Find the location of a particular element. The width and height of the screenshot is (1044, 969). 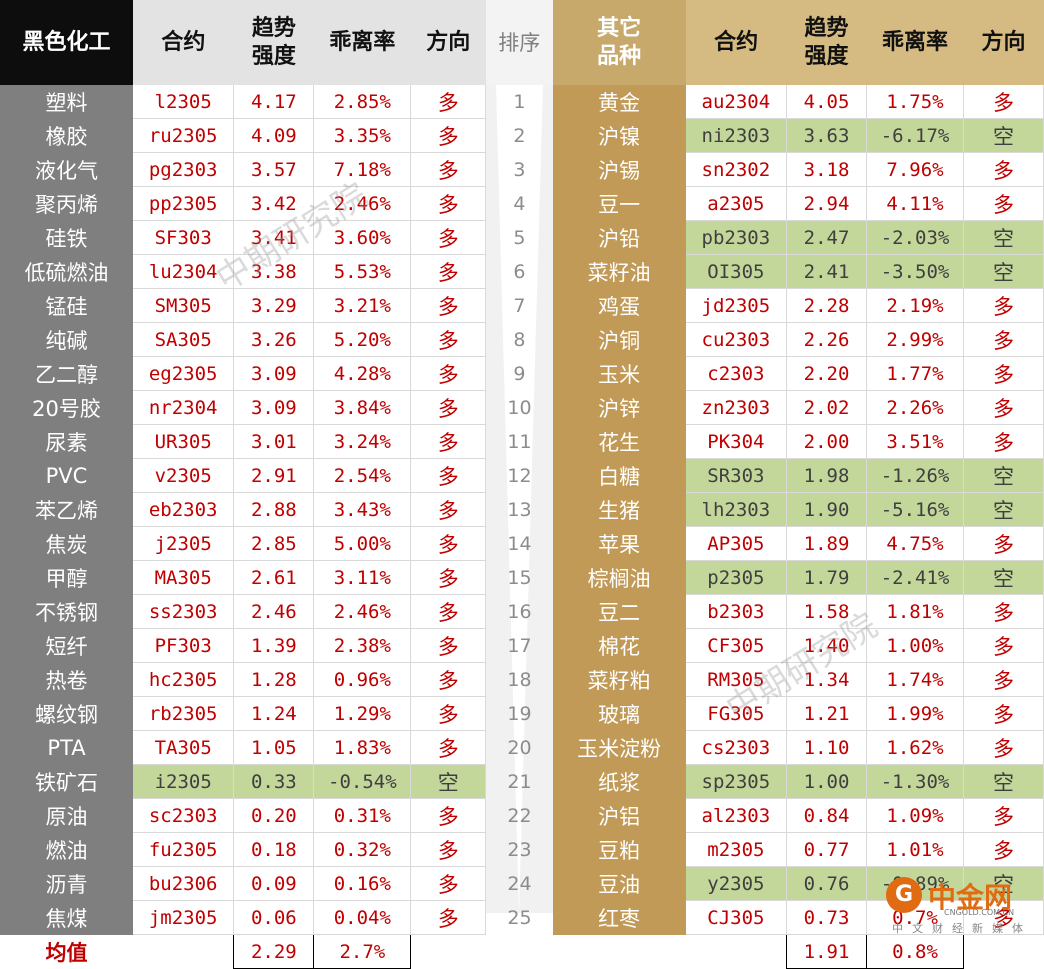

left-trend-strength: 3.09 is located at coordinates (274, 373).